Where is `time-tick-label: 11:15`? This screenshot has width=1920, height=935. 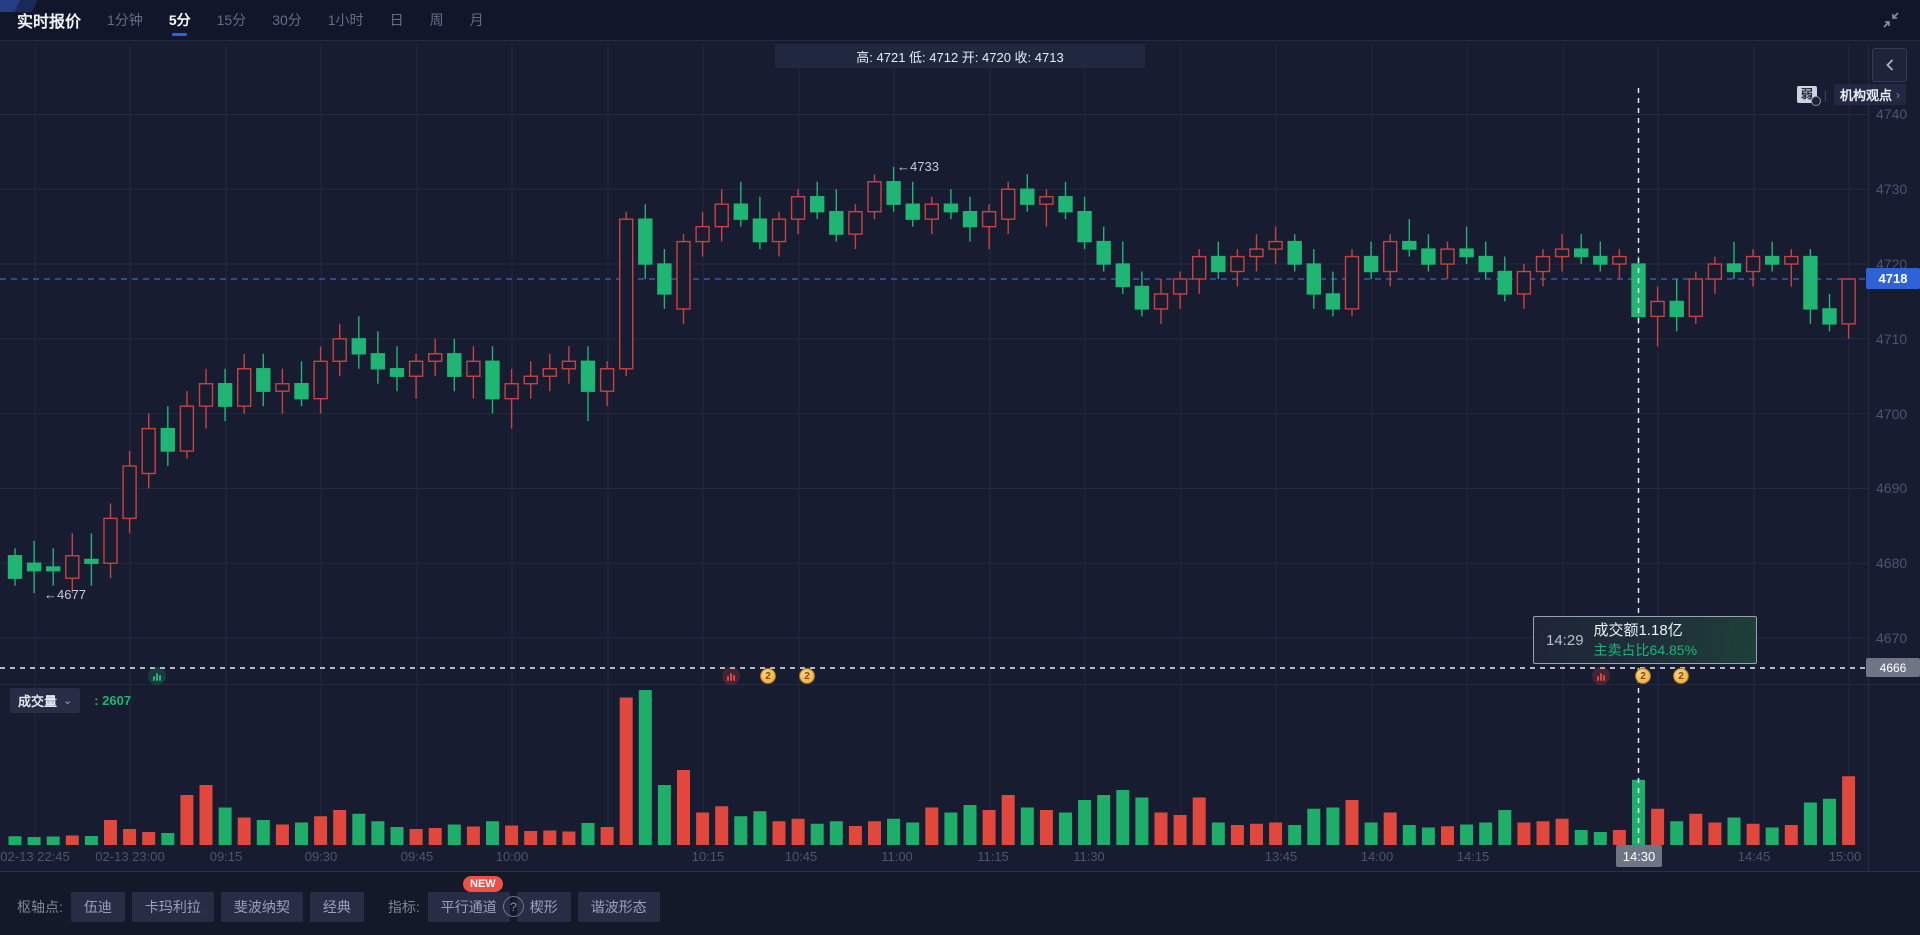
time-tick-label: 11:15 is located at coordinates (993, 856).